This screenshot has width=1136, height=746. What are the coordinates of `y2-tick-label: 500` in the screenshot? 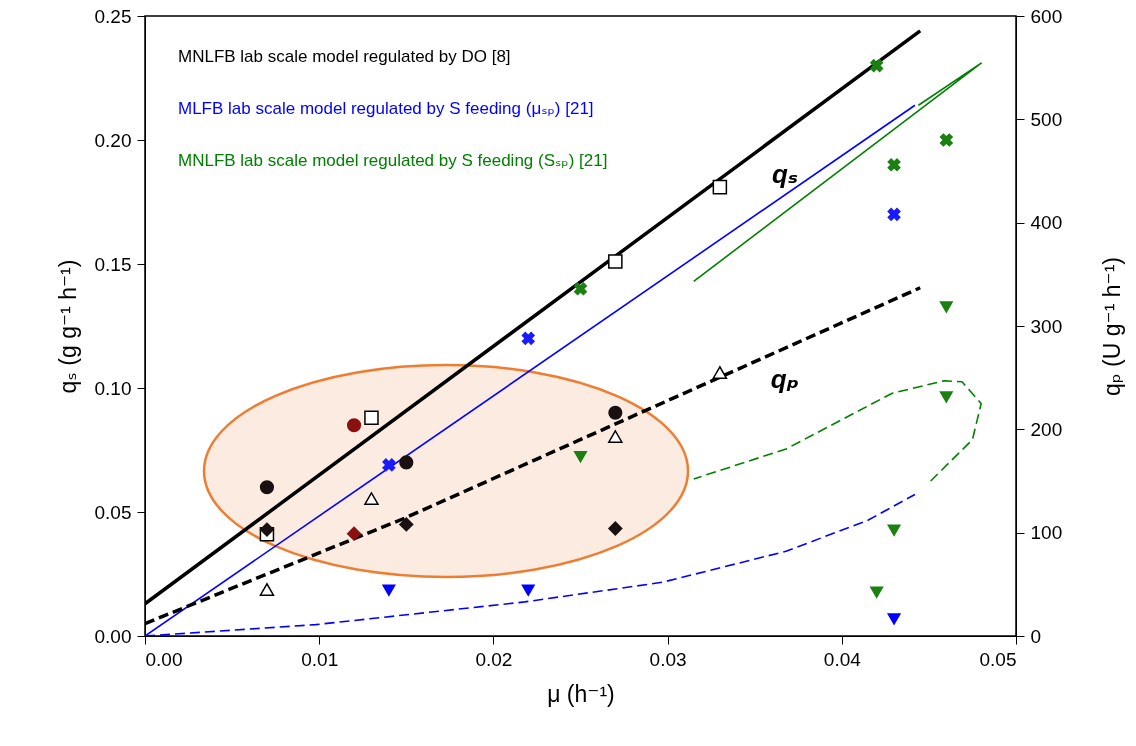 It's located at (1046, 119).